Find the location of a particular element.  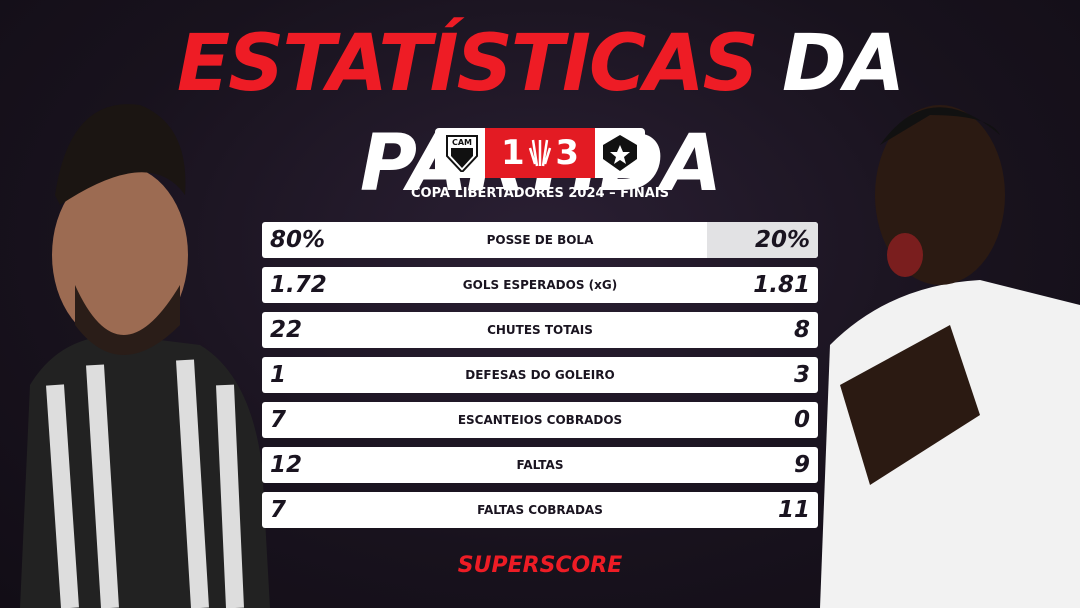

stat-row: 12 FALTAS 9 is located at coordinates (540, 465).